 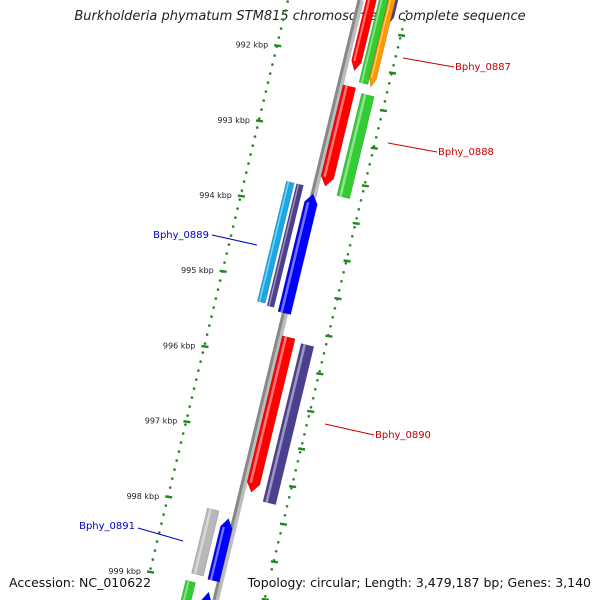 I want to click on gene-bar-cyan, so click(x=276, y=242).